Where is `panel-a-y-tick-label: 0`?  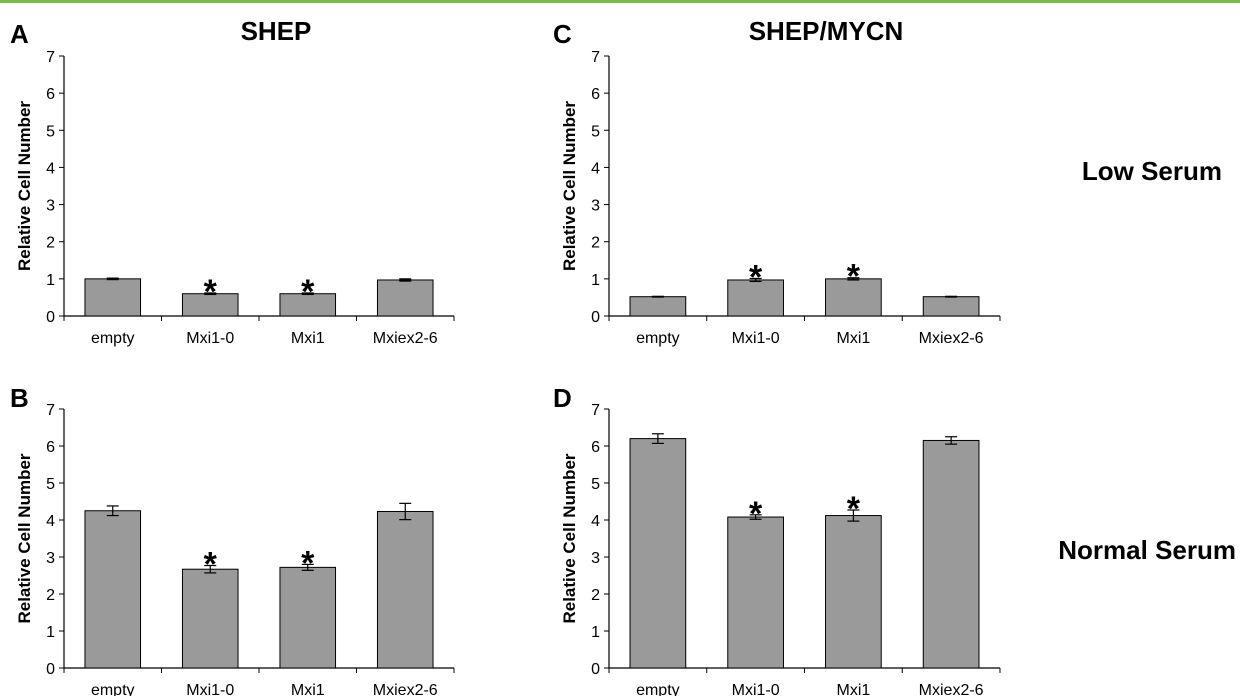 panel-a-y-tick-label: 0 is located at coordinates (50, 317).